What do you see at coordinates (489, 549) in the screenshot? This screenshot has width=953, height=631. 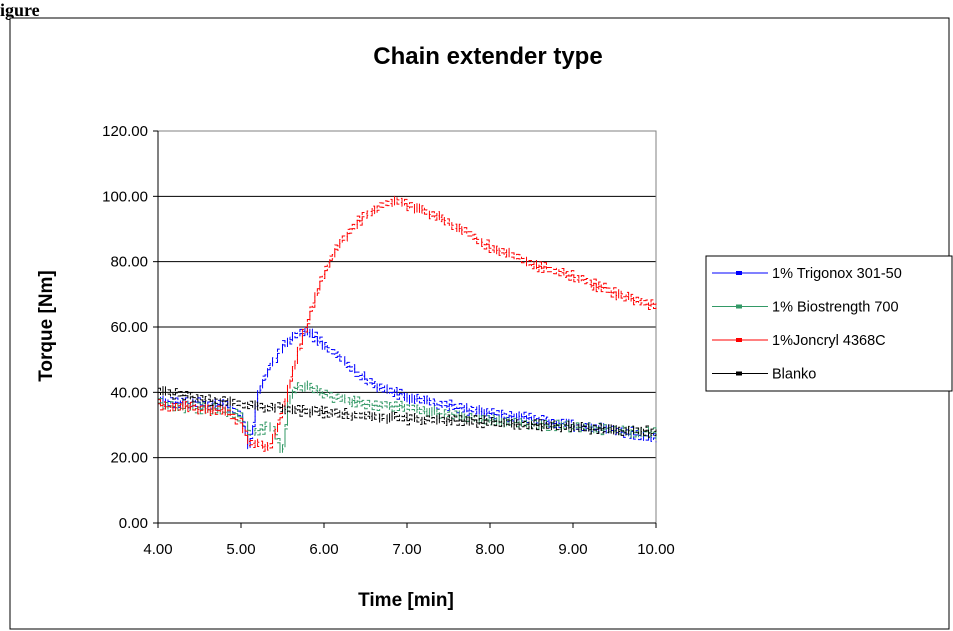 I see `x-tick-label: 8.00` at bounding box center [489, 549].